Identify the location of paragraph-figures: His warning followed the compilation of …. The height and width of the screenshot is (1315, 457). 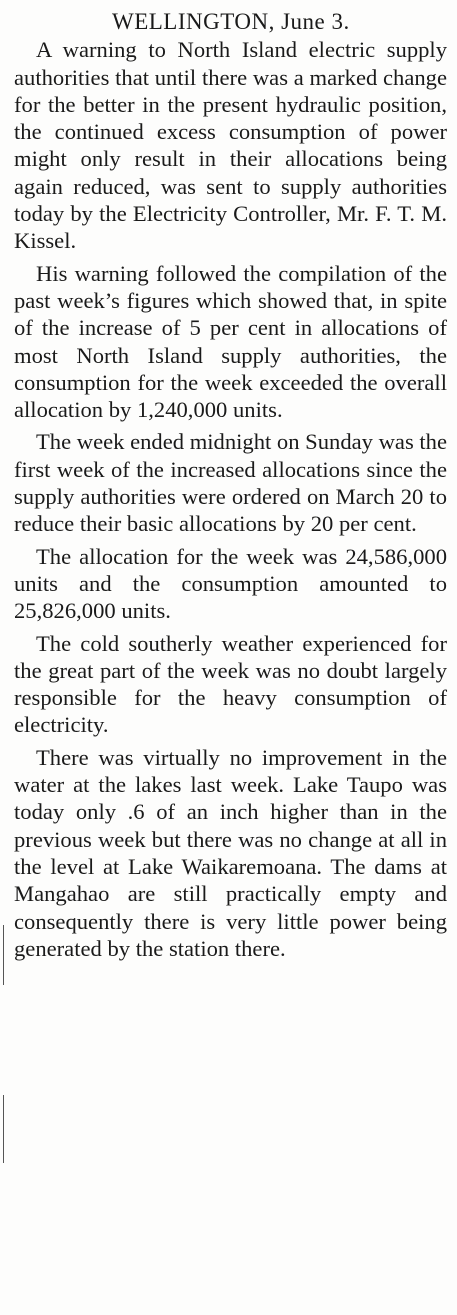
(230, 341).